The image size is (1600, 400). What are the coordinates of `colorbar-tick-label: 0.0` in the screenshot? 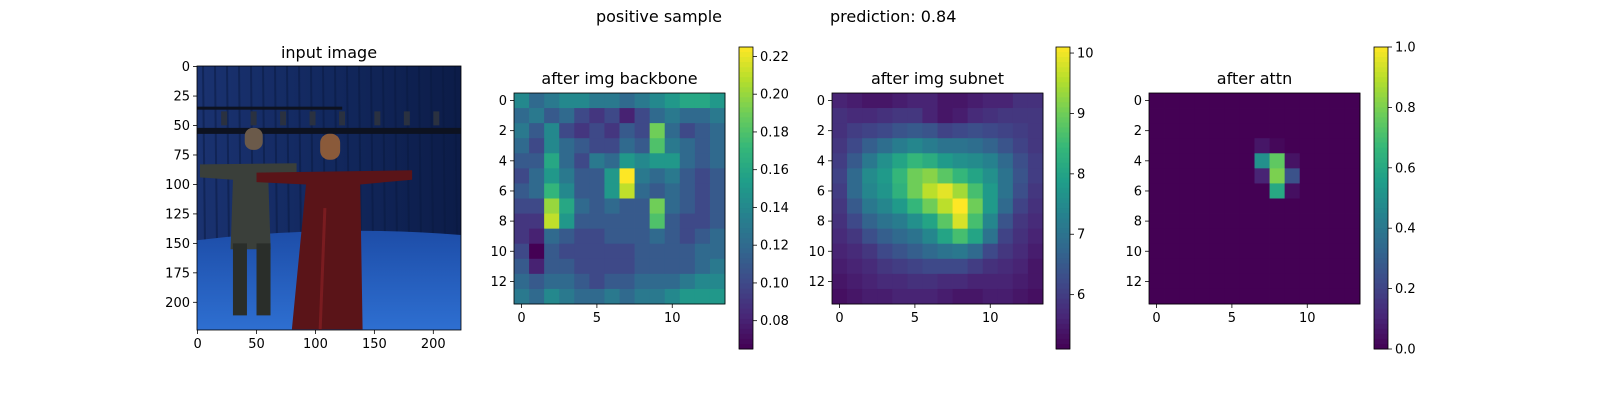 It's located at (1405, 350).